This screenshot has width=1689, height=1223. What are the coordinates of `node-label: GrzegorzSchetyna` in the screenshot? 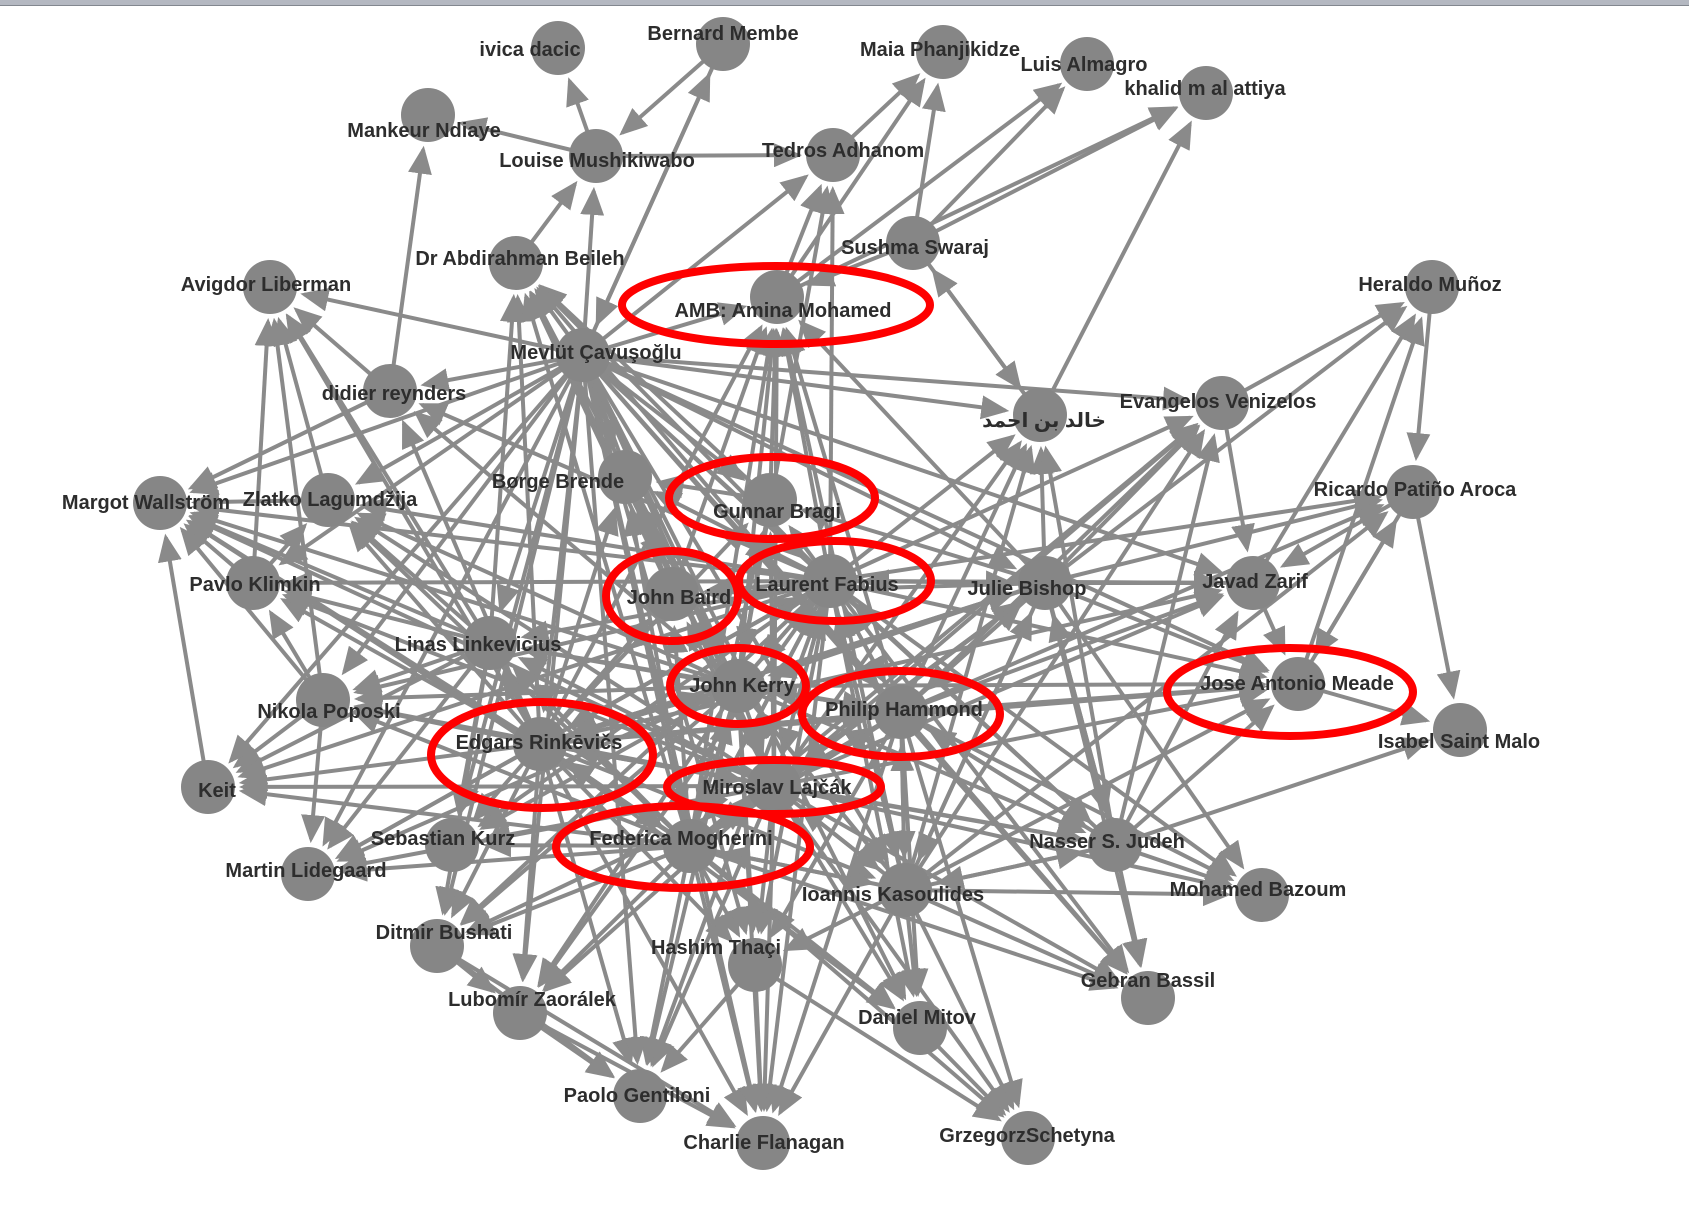 It's located at (1027, 1136).